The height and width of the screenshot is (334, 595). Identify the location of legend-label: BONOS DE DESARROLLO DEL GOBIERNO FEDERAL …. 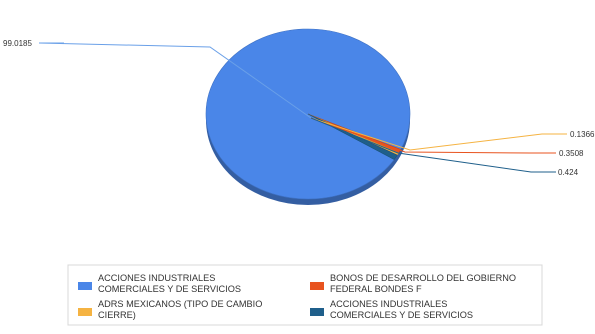
(423, 283).